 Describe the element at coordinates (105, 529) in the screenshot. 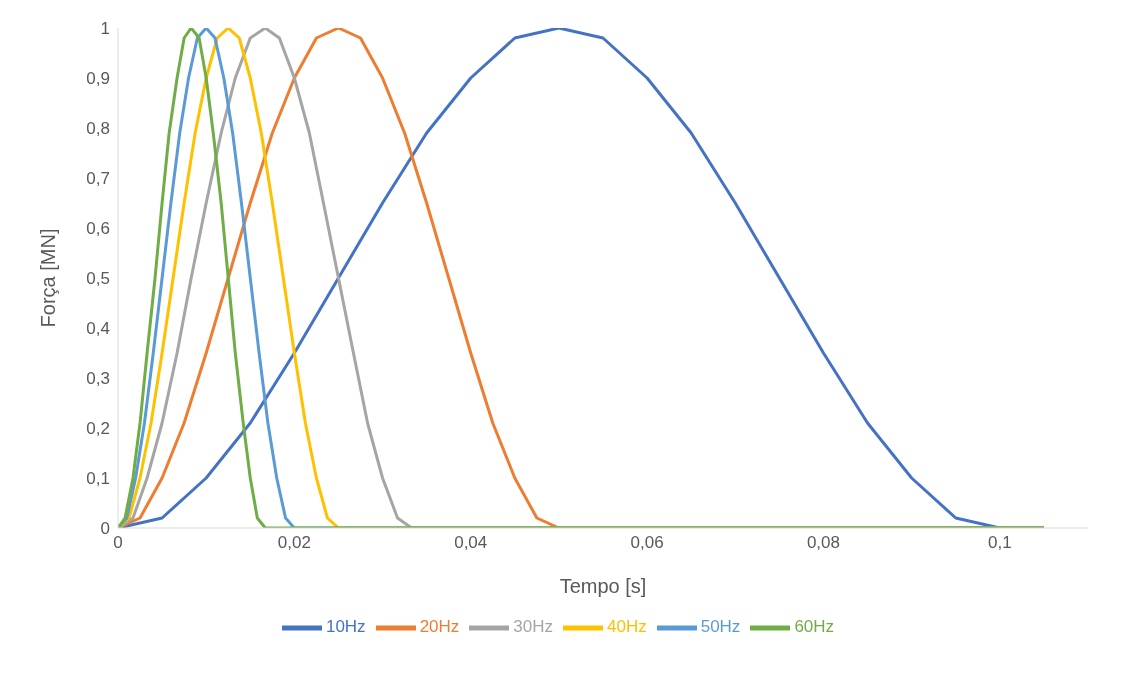

I see `y-tick-label: 0` at that location.